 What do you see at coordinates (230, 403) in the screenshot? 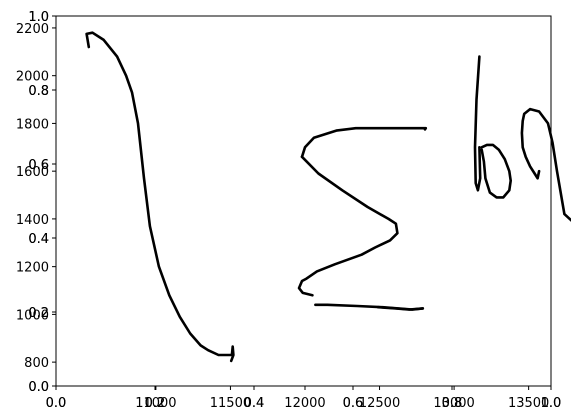
I see `x-tick-label: 11500` at bounding box center [230, 403].